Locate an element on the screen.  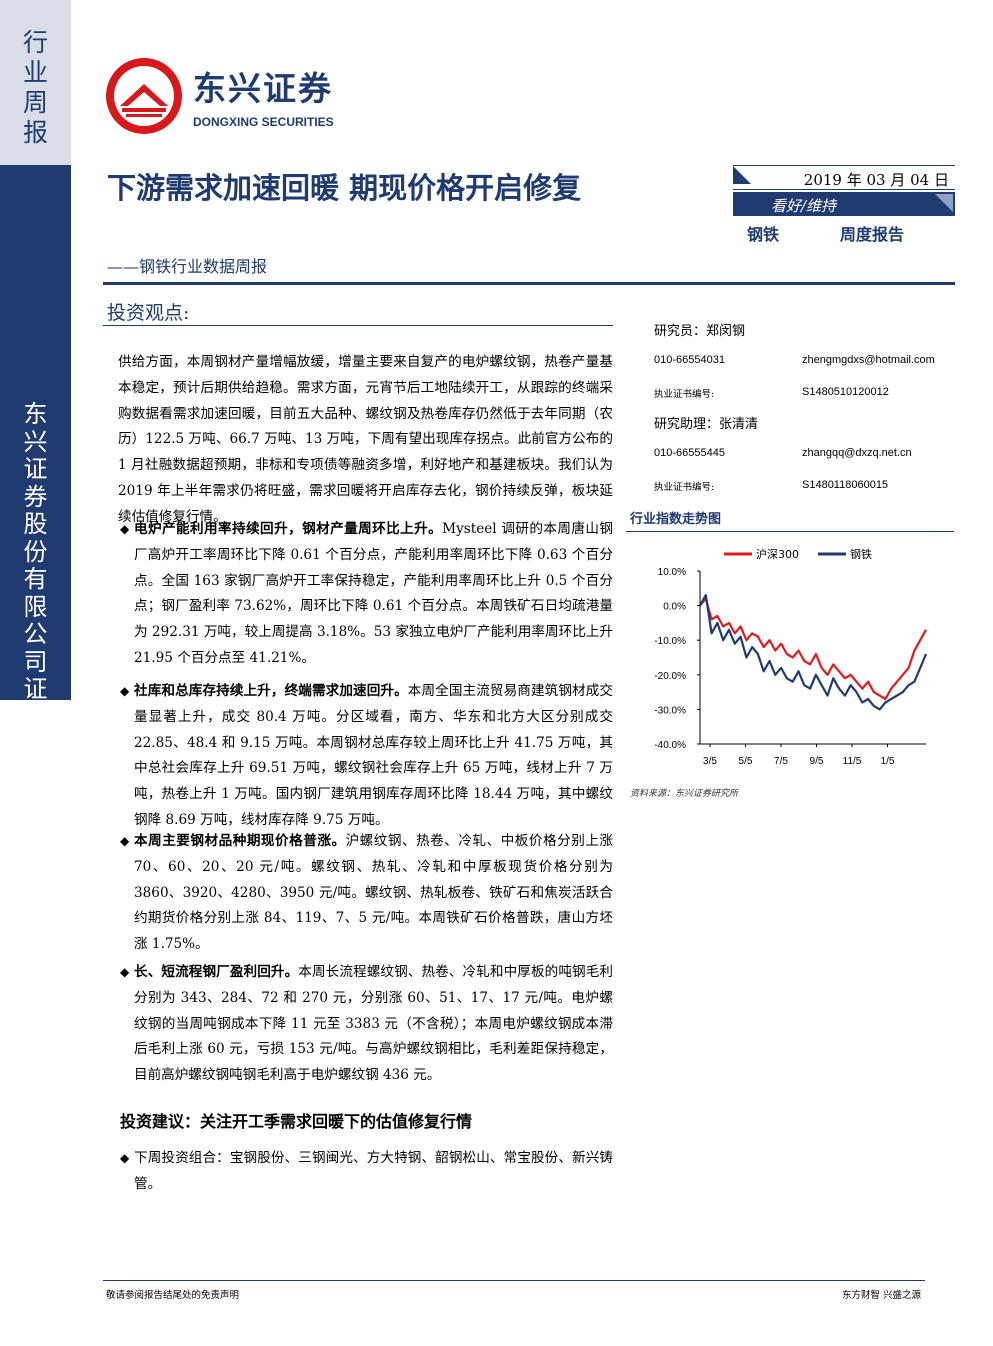
x-tick-label: 9/5 is located at coordinates (817, 761).